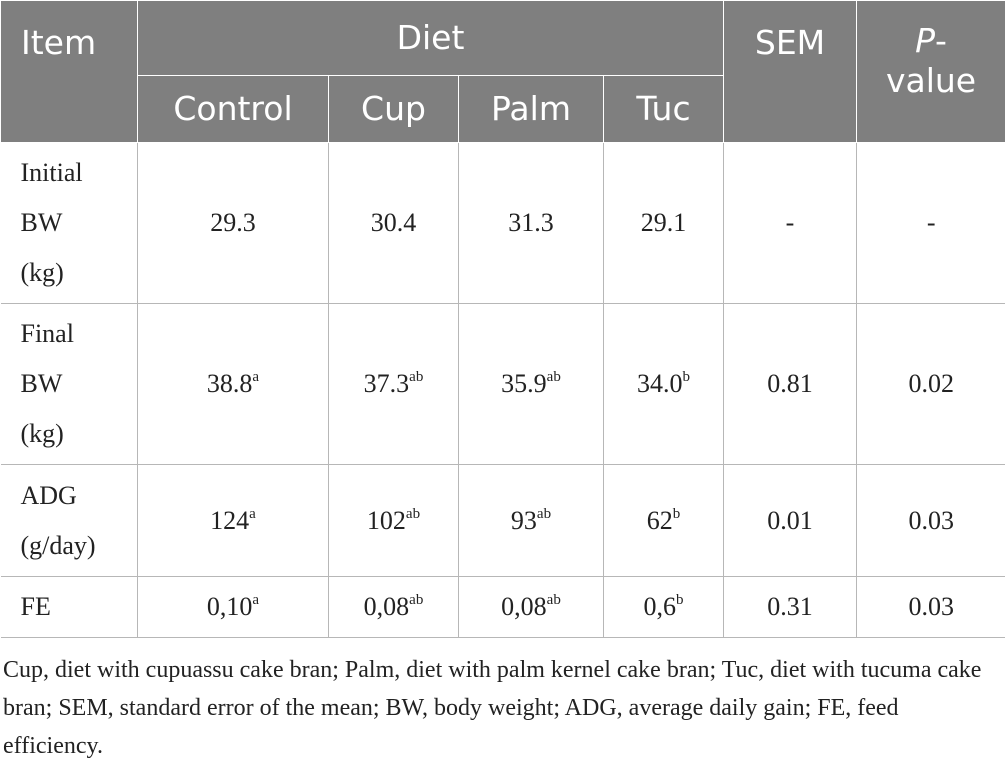 The width and height of the screenshot is (1005, 772). What do you see at coordinates (663, 384) in the screenshot?
I see `cell-tuc: 34.0b` at bounding box center [663, 384].